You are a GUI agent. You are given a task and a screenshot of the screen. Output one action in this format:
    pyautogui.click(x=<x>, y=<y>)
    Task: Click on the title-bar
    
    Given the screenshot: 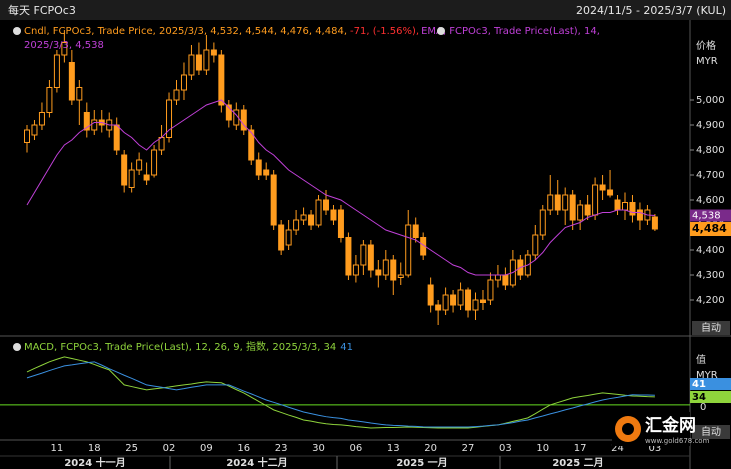 What is the action you would take?
    pyautogui.click(x=365, y=10)
    